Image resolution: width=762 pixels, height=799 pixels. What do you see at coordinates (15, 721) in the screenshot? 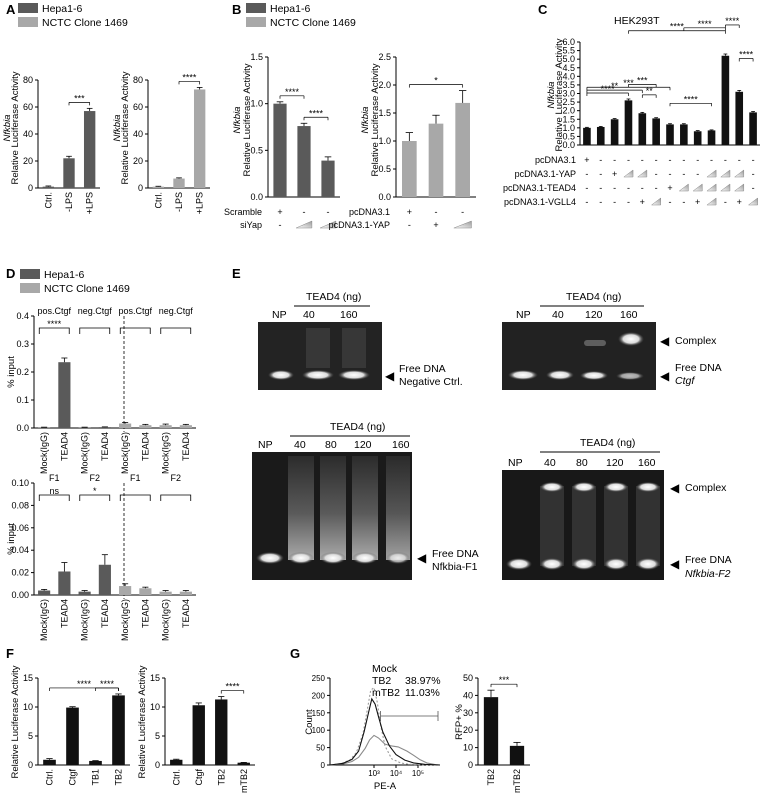
I see `y-axis-label: Relative Luciferase Activity` at bounding box center [15, 721].